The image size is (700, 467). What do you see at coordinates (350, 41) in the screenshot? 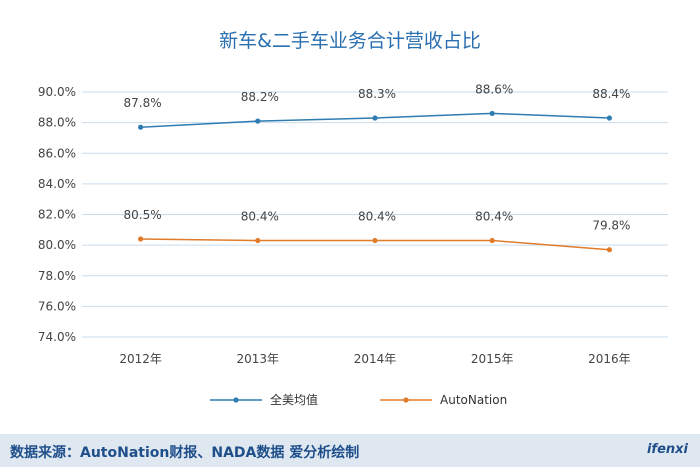
I see `chart-title: 新车&二手车业务合计营收占比` at bounding box center [350, 41].